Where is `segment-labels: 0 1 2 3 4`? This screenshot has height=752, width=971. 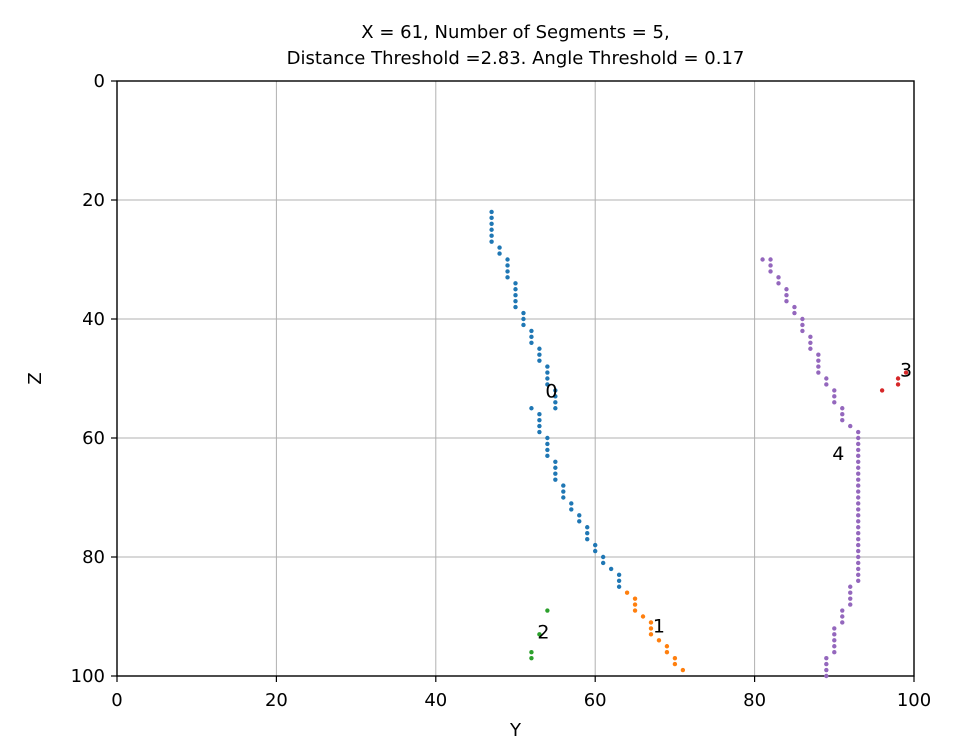 segment-labels: 0 1 2 3 4 is located at coordinates (724, 502).